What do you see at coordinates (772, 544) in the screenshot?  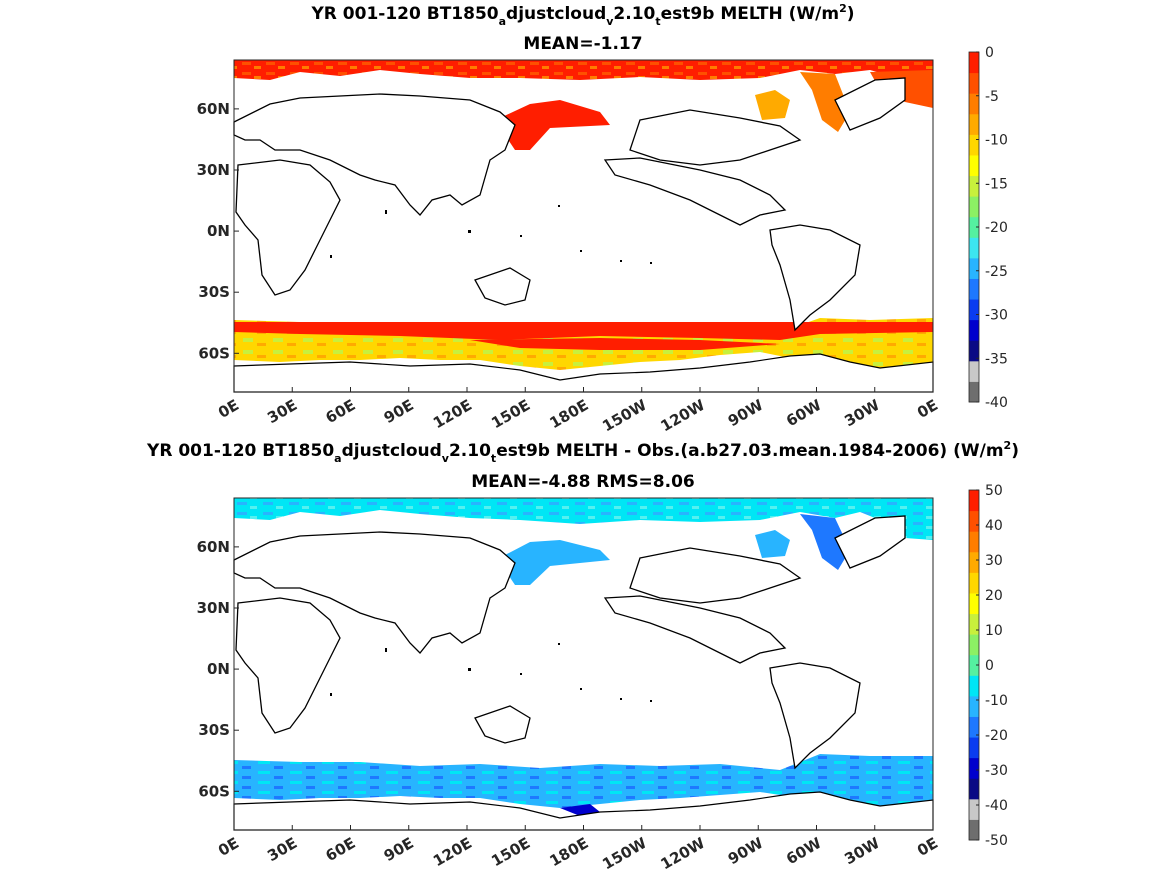 I see `map-2-hudson-bay-diff` at bounding box center [772, 544].